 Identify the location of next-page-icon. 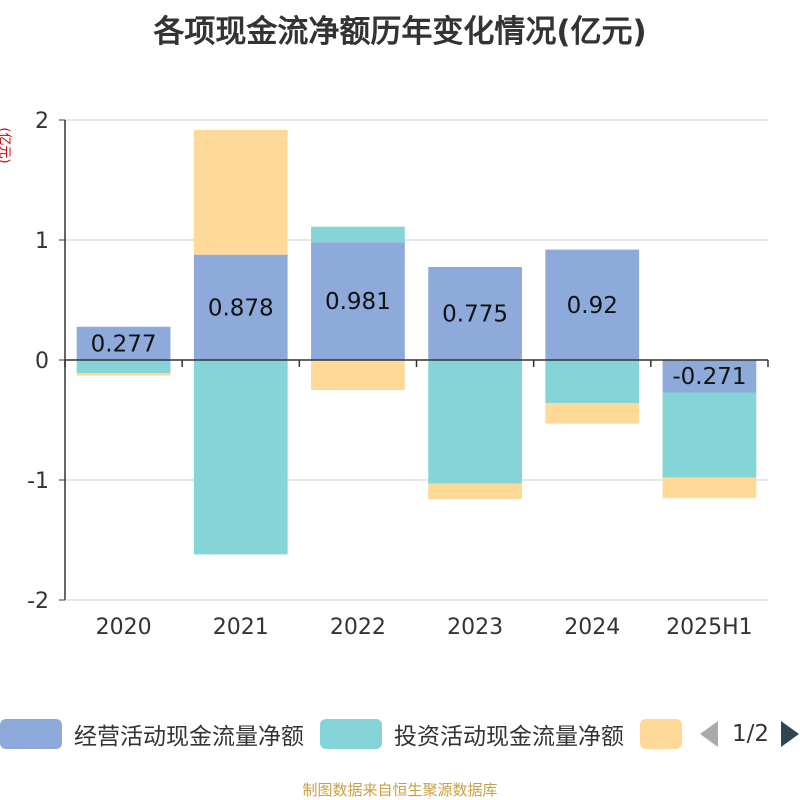
(790, 734).